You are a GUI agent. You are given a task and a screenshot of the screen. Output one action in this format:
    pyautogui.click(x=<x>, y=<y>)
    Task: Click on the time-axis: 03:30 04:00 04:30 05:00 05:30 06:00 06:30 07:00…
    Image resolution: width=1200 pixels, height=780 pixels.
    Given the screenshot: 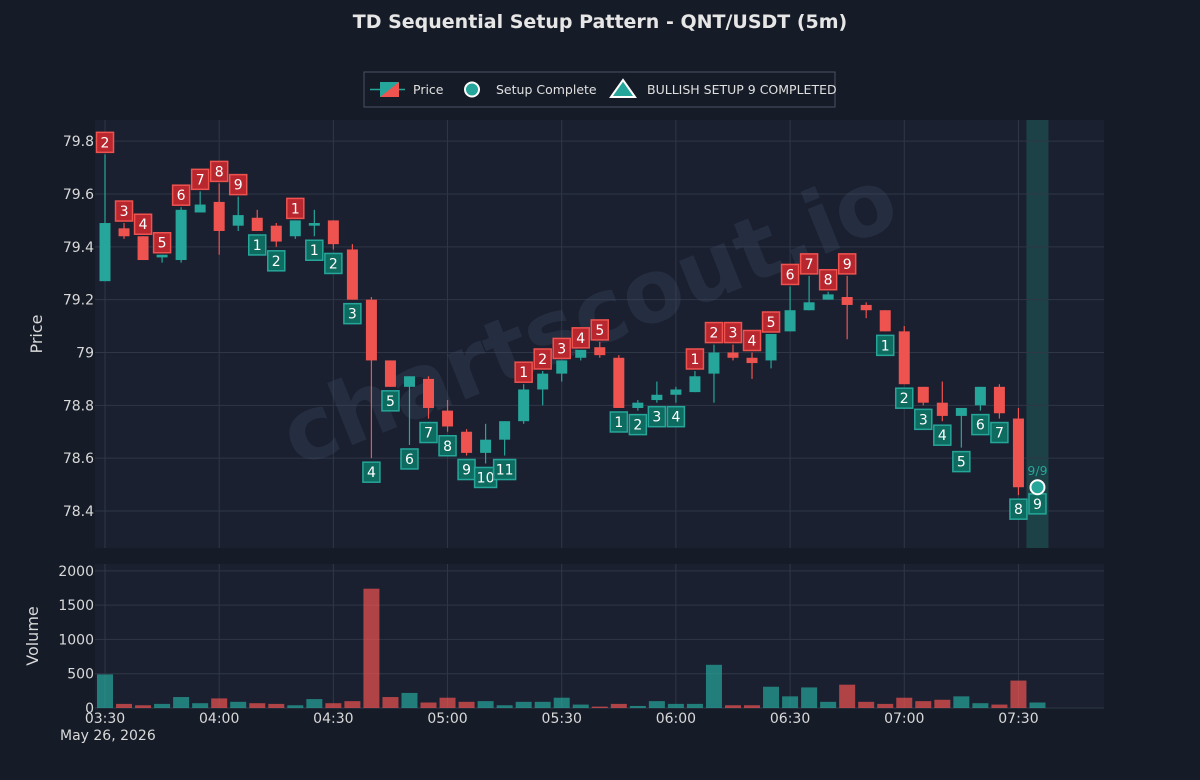 What is the action you would take?
    pyautogui.click(x=562, y=719)
    